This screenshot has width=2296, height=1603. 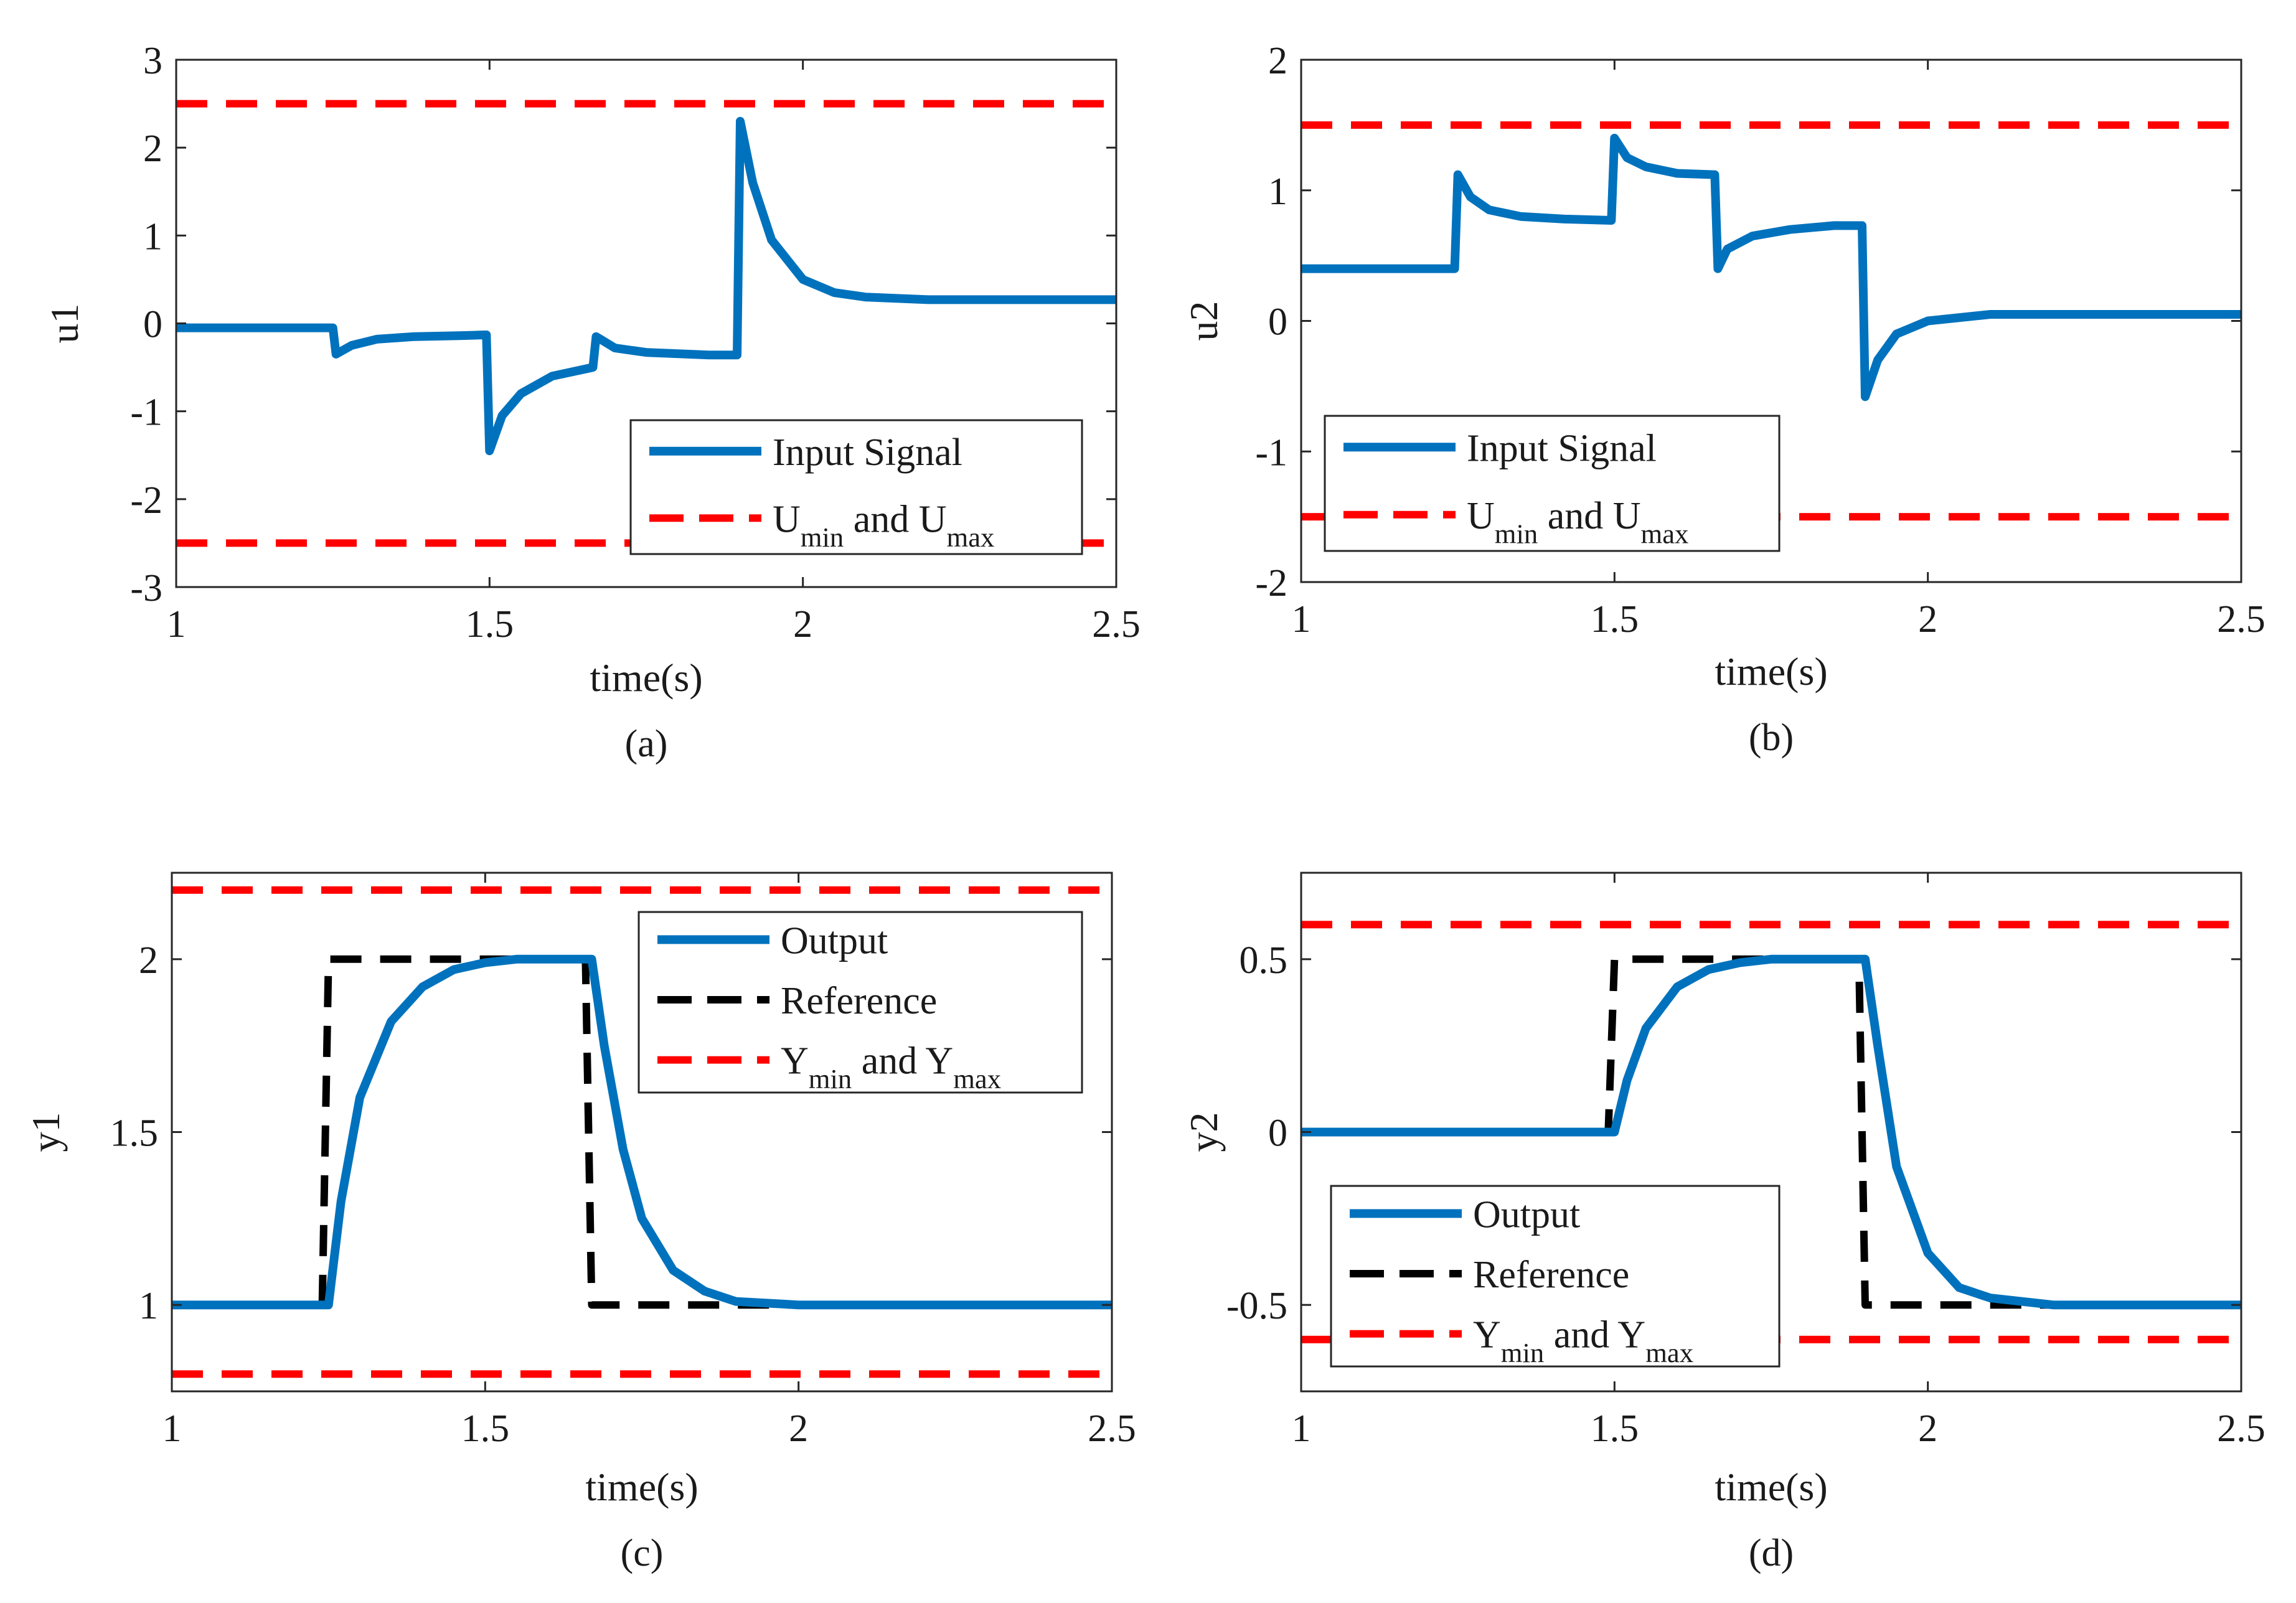 What do you see at coordinates (1771, 738) in the screenshot?
I see `panel-caption: (b)` at bounding box center [1771, 738].